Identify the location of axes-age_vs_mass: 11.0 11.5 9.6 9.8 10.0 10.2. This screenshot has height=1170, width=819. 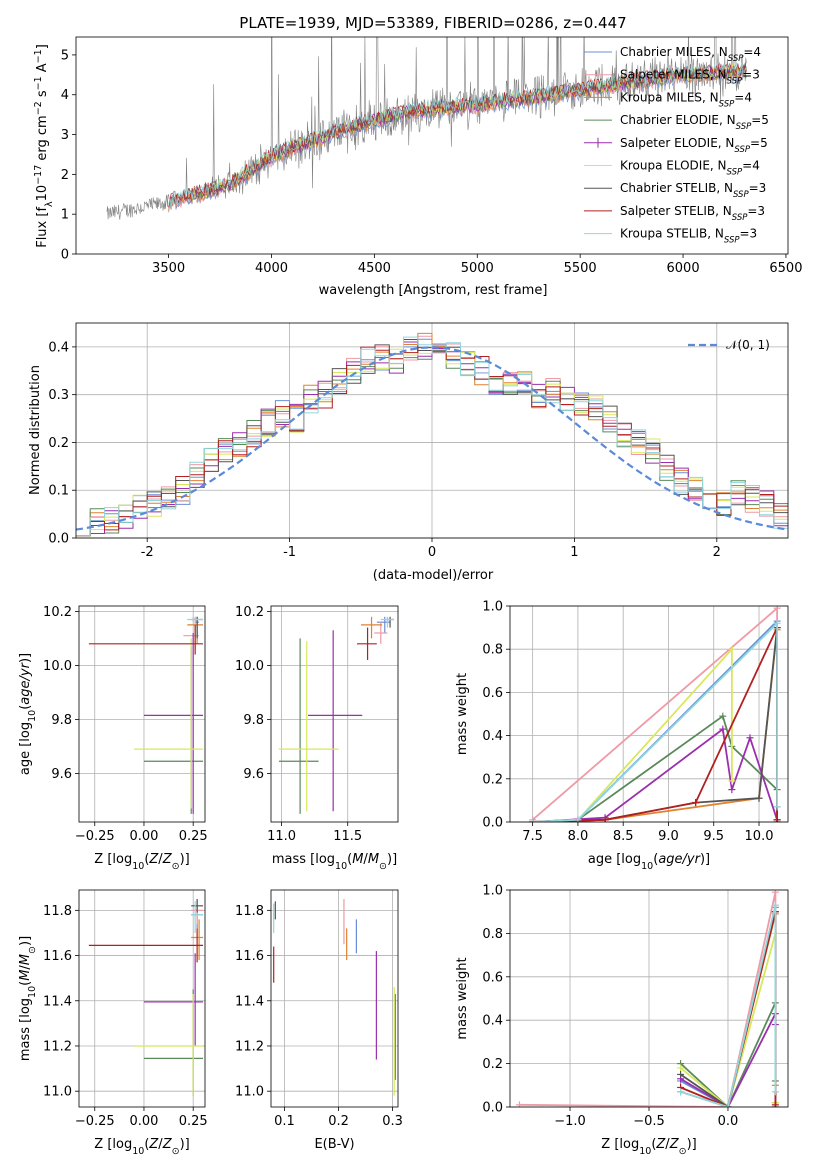
(317, 724).